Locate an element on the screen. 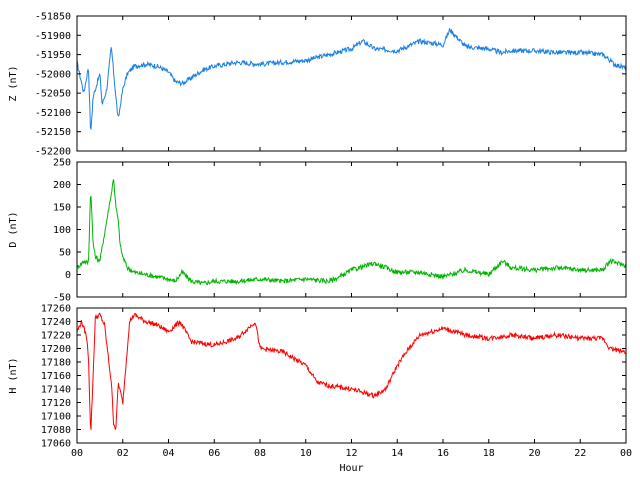  y-tick-label-h: 17260 is located at coordinates (56, 309).